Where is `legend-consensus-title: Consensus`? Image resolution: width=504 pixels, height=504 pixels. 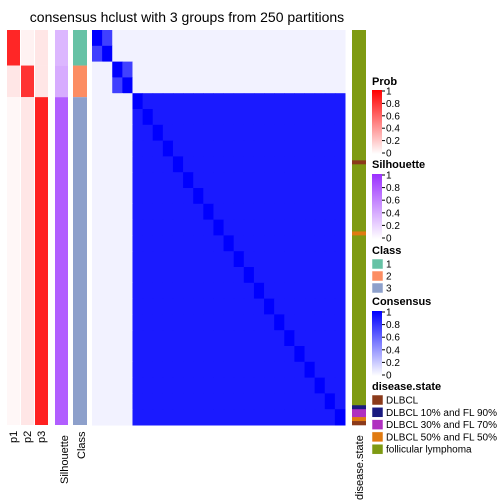
legend-consensus-title: Consensus is located at coordinates (401, 302).